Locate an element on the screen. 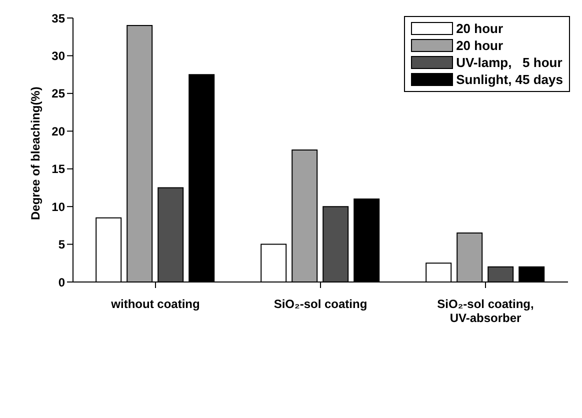 The image size is (582, 418). y-tick-label: 5 is located at coordinates (62, 245).